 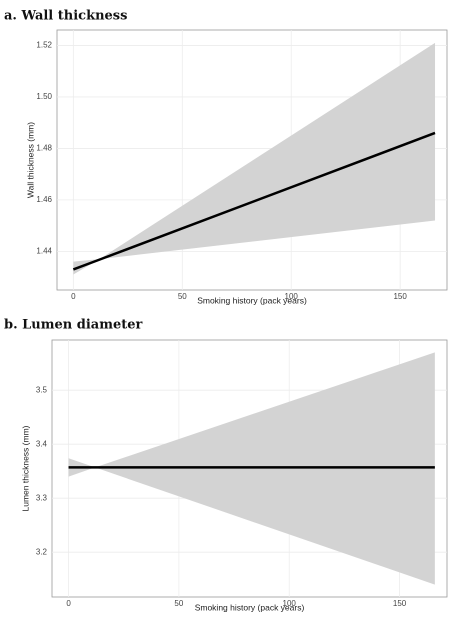 I want to click on y-tick-label: 3.5, so click(x=42, y=389).